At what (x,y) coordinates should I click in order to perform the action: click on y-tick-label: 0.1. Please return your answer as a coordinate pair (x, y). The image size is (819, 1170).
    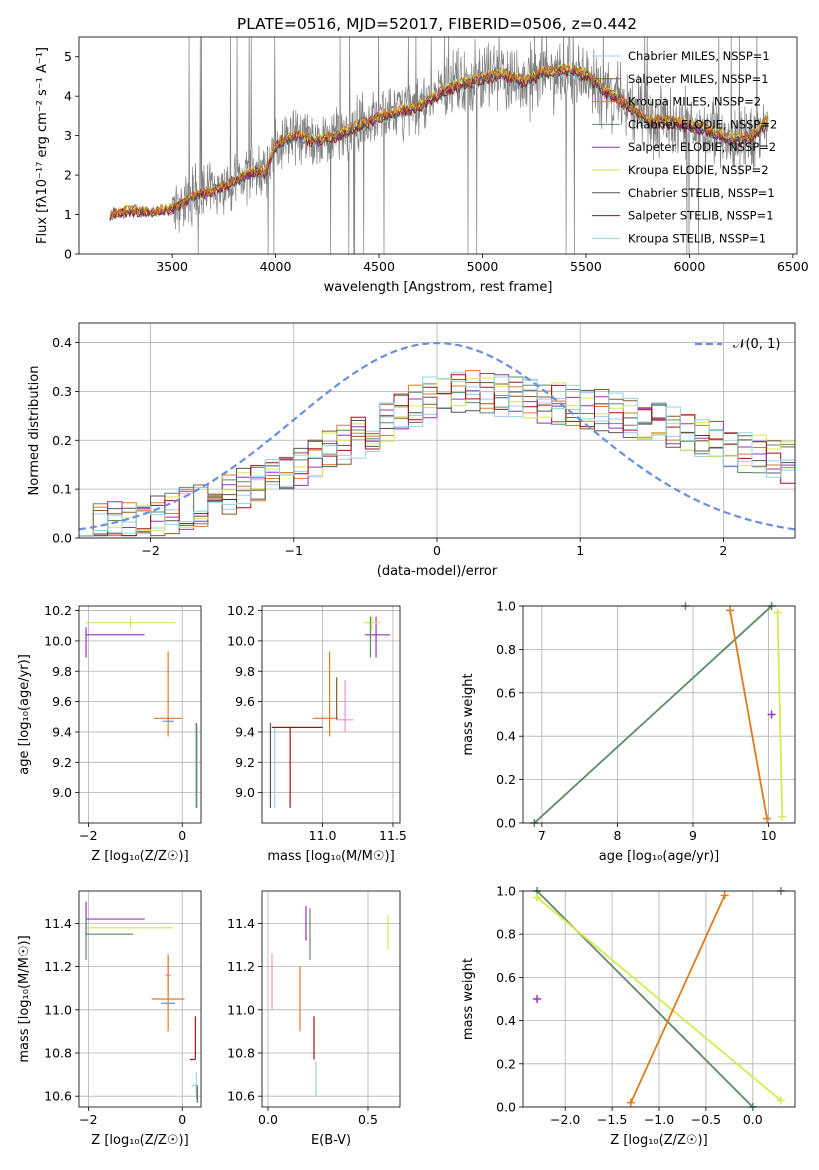
    Looking at the image, I should click on (62, 489).